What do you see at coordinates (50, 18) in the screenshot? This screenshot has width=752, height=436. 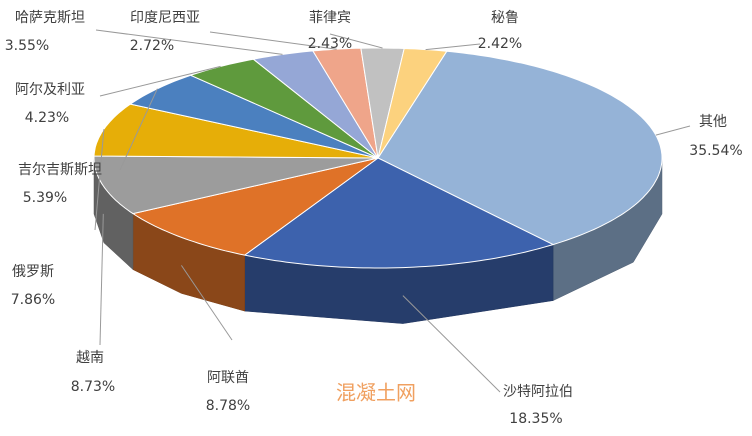 I see `category-label: 哈萨克斯坦` at bounding box center [50, 18].